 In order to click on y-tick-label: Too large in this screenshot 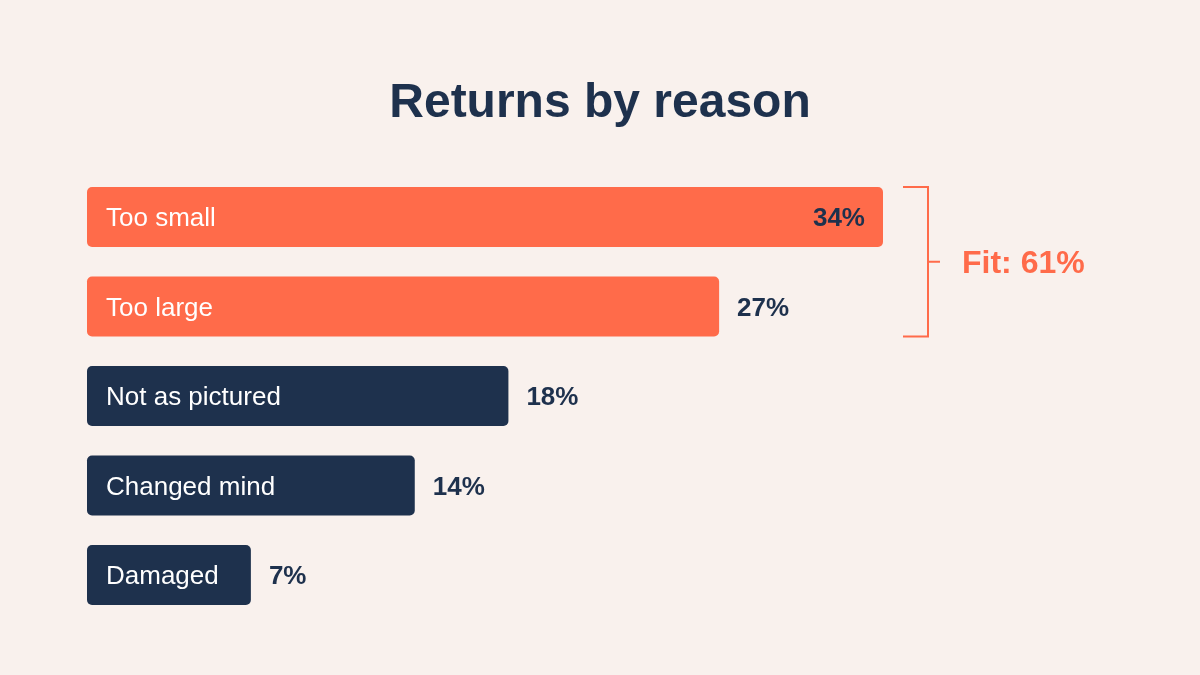, I will do `click(159, 306)`.